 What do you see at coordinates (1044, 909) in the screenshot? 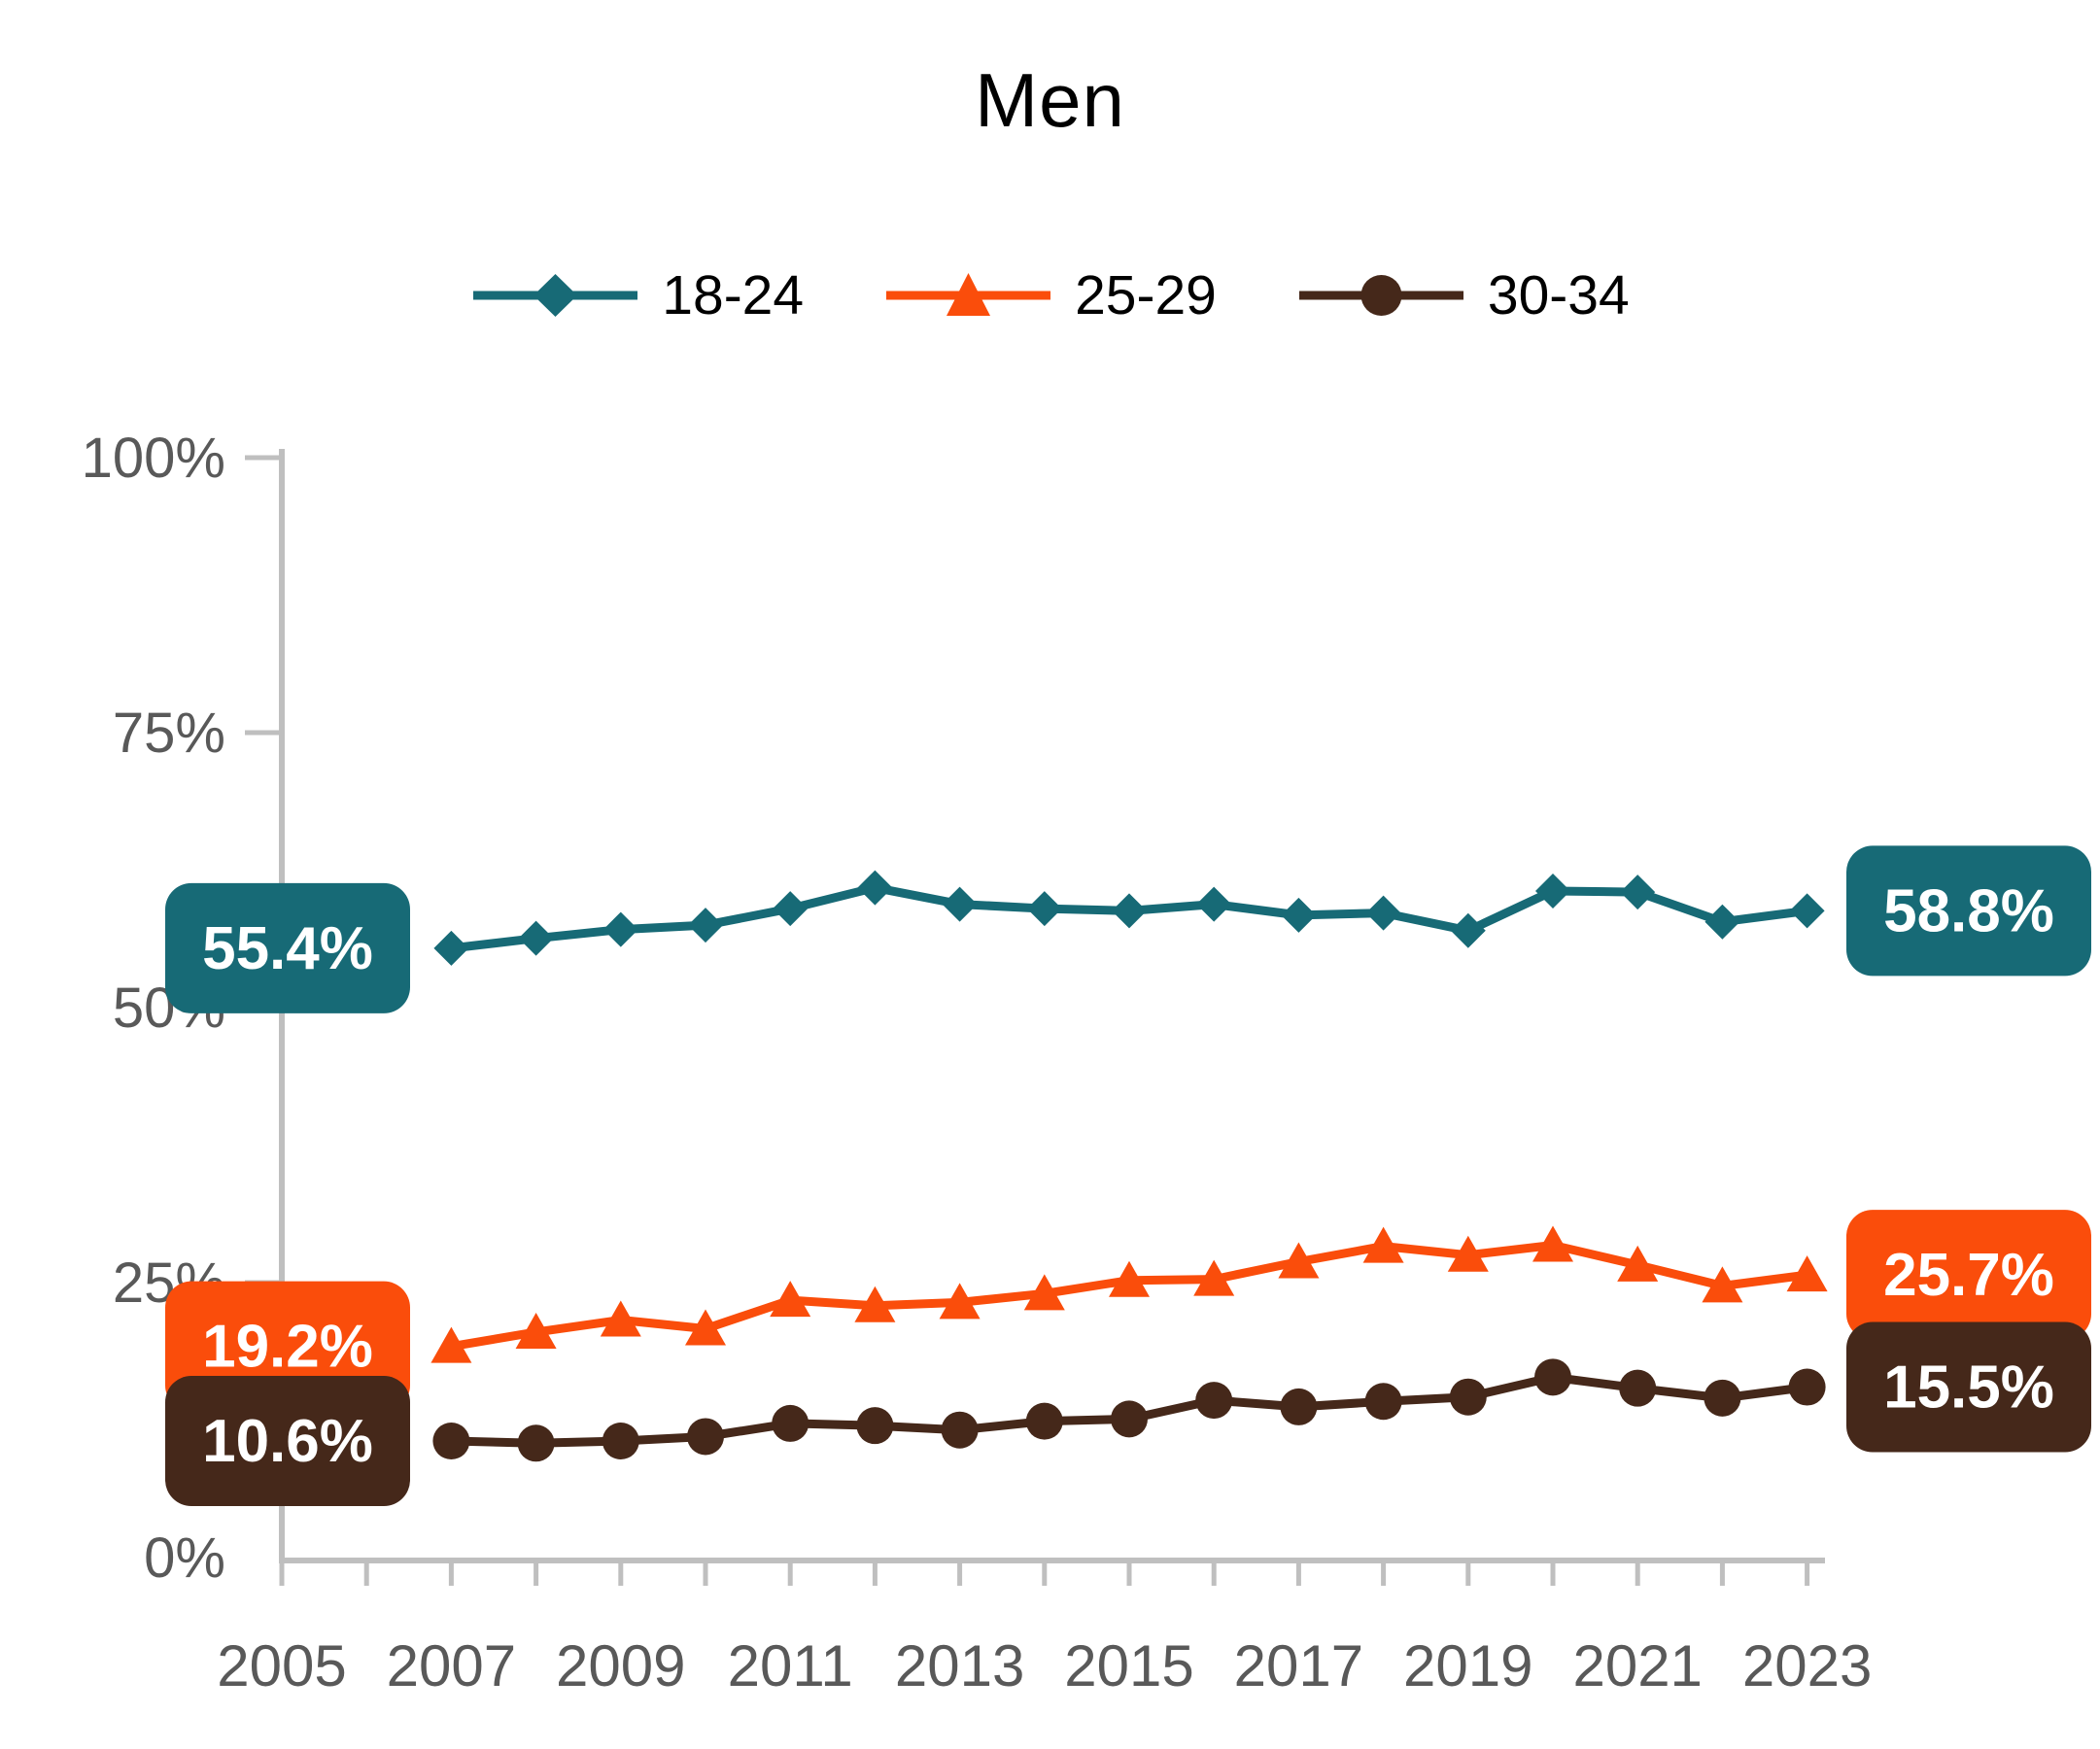
I see `marker-18-24-2014` at bounding box center [1044, 909].